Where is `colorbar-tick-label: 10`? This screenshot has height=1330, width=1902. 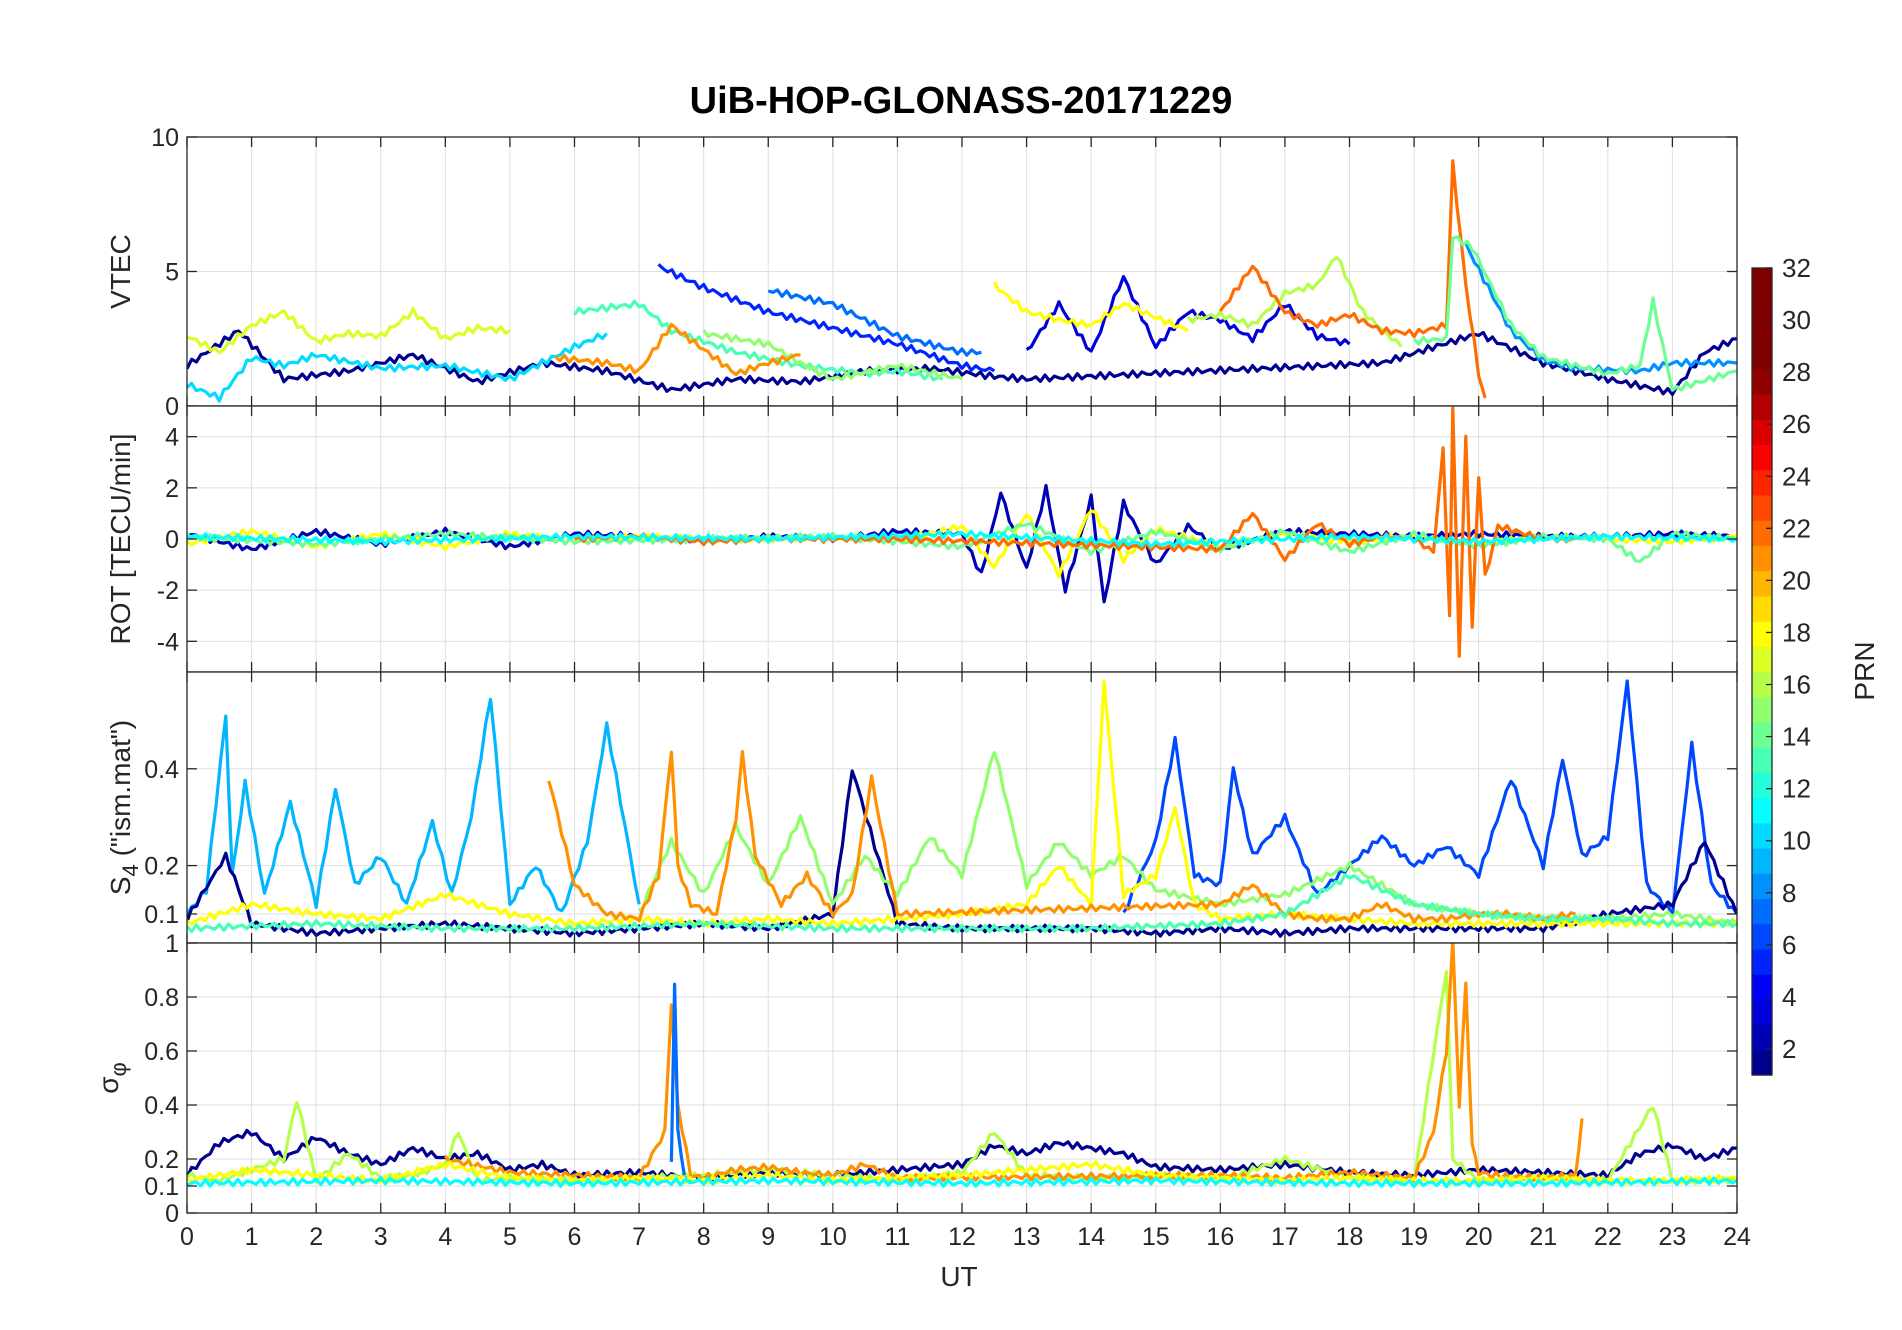 colorbar-tick-label: 10 is located at coordinates (1796, 841).